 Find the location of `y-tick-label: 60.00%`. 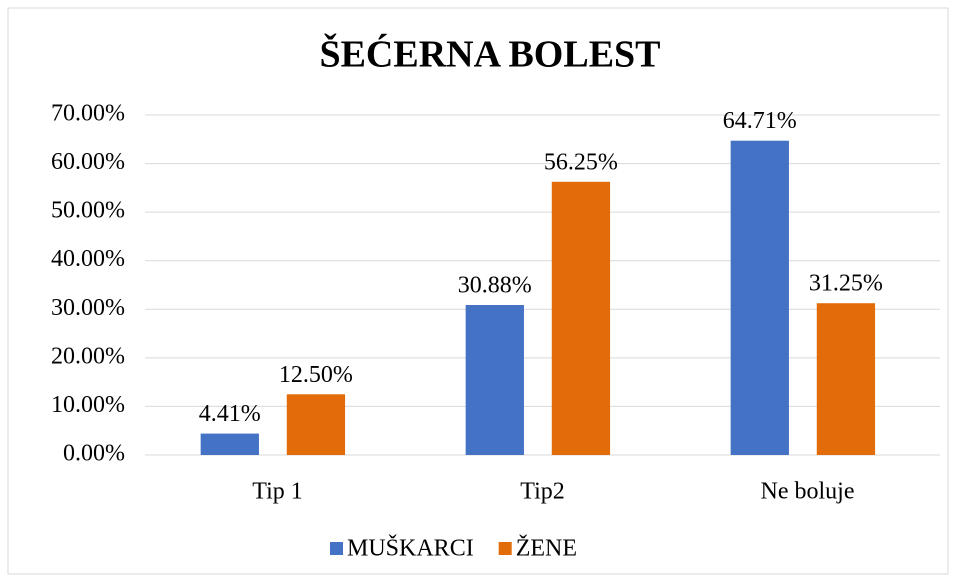

y-tick-label: 60.00% is located at coordinates (88, 162).